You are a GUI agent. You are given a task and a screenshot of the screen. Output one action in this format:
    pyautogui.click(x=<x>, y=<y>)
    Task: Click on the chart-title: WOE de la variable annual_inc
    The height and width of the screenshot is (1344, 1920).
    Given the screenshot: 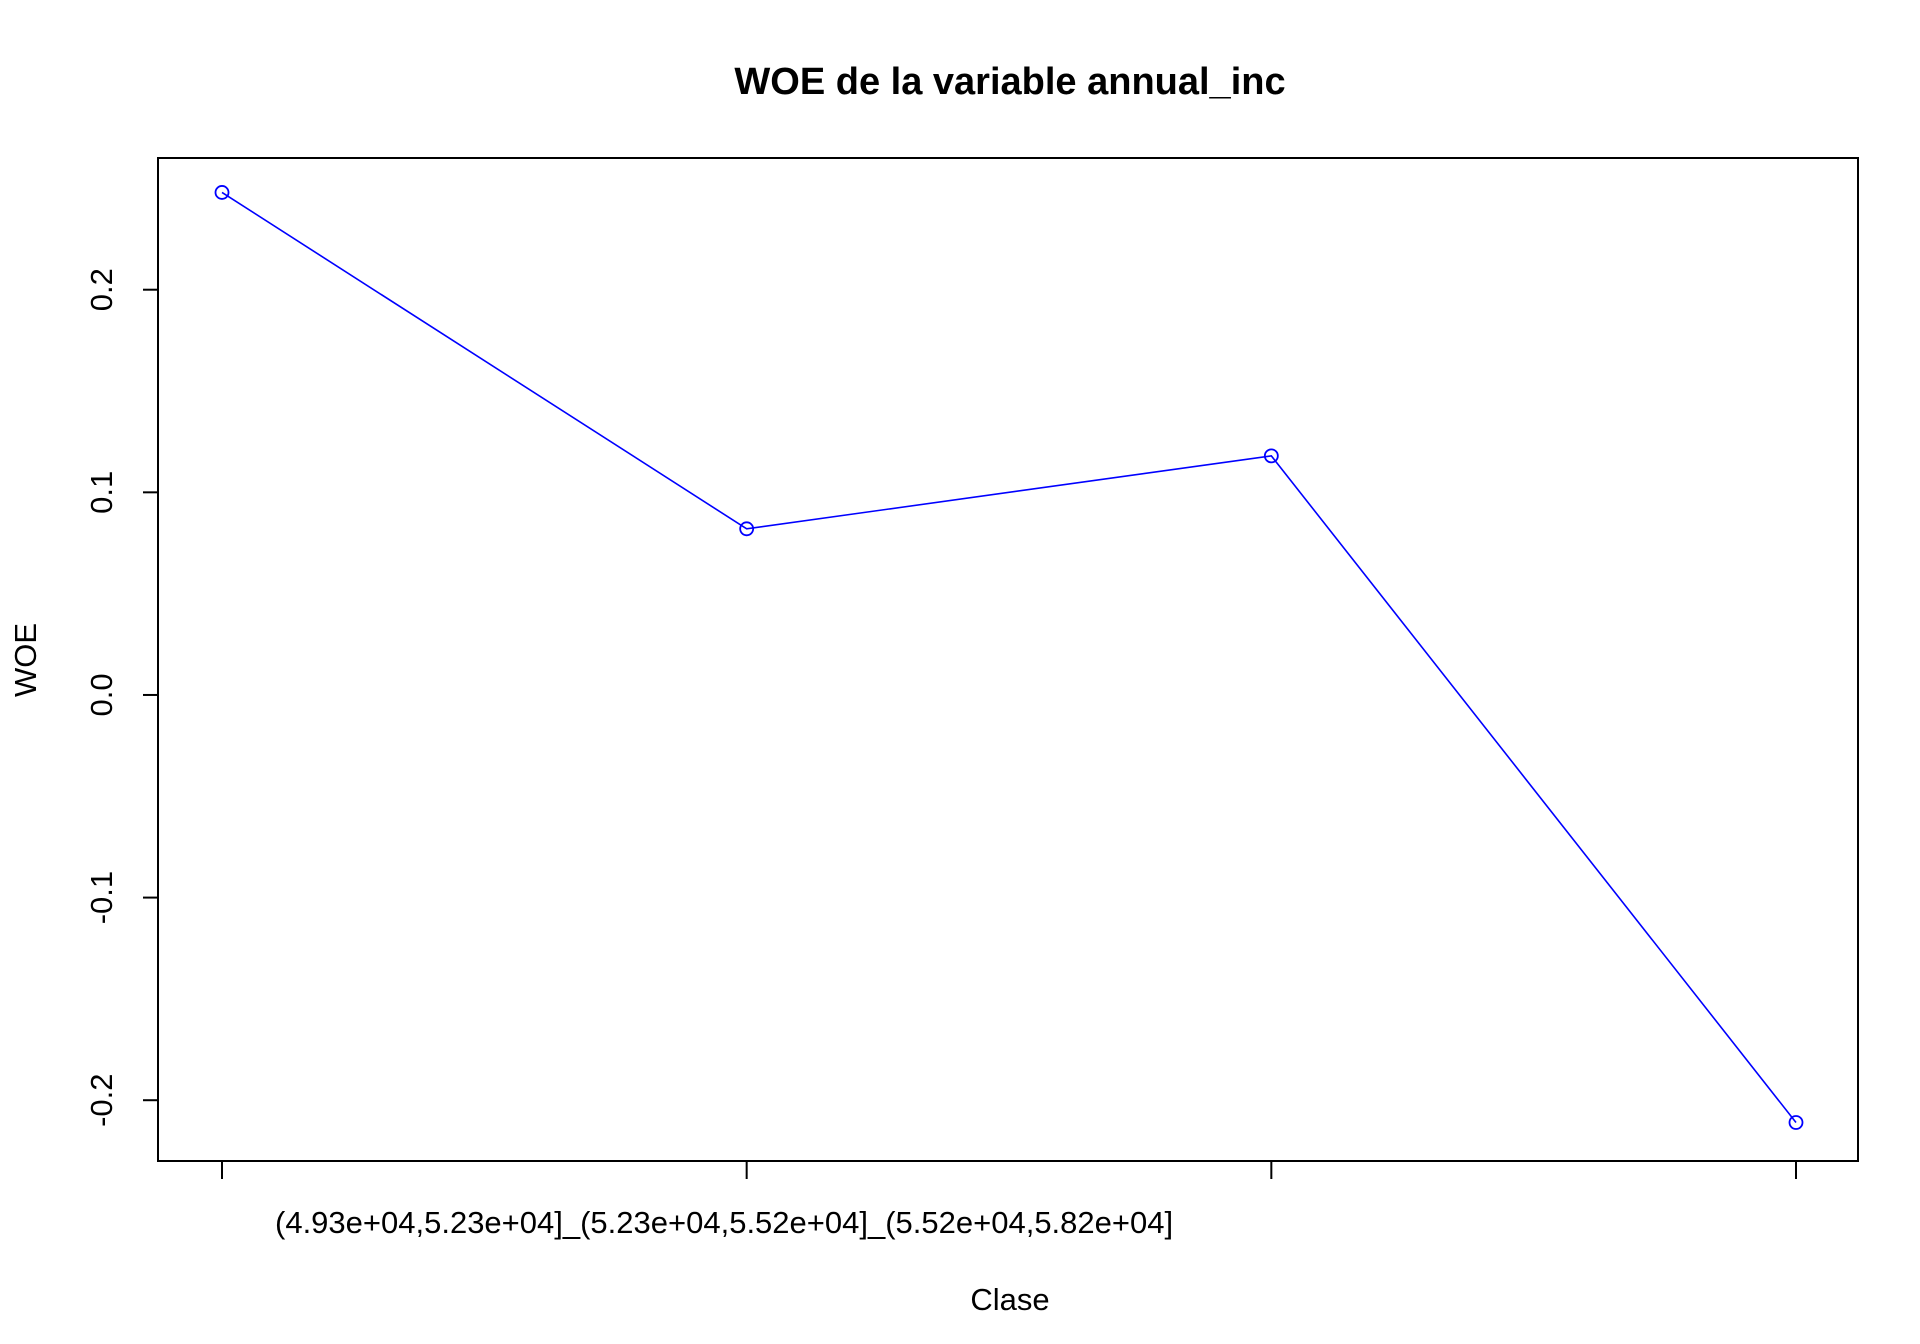 What is the action you would take?
    pyautogui.click(x=1009, y=82)
    